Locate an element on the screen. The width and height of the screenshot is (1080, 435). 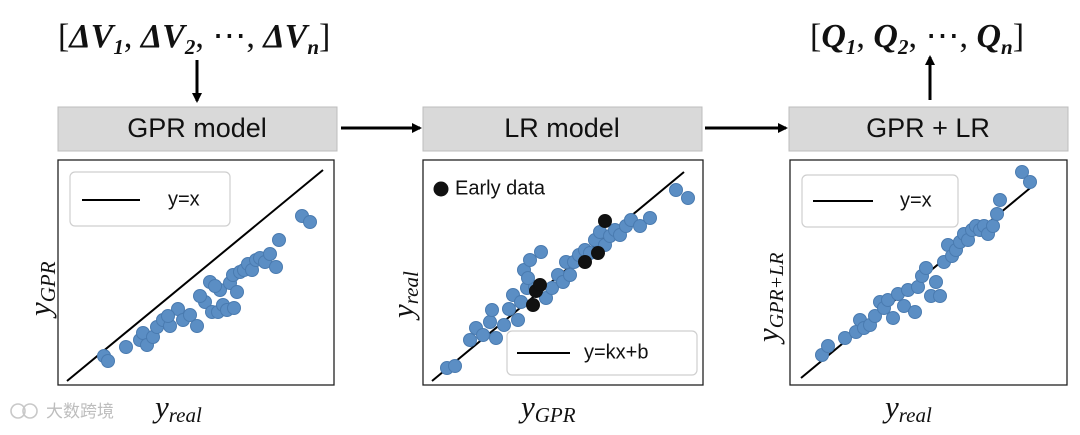
gpr-model-box: GPR model is located at coordinates (197, 129).